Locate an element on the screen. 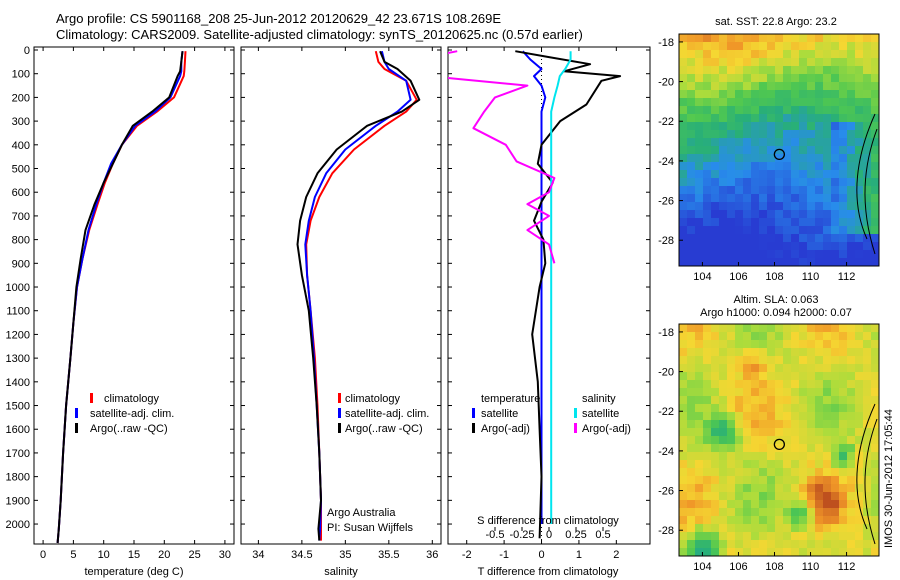 Image resolution: width=900 pixels, height=580 pixels. legend-label-argo: Argo(..raw -QC) is located at coordinates (384, 429).